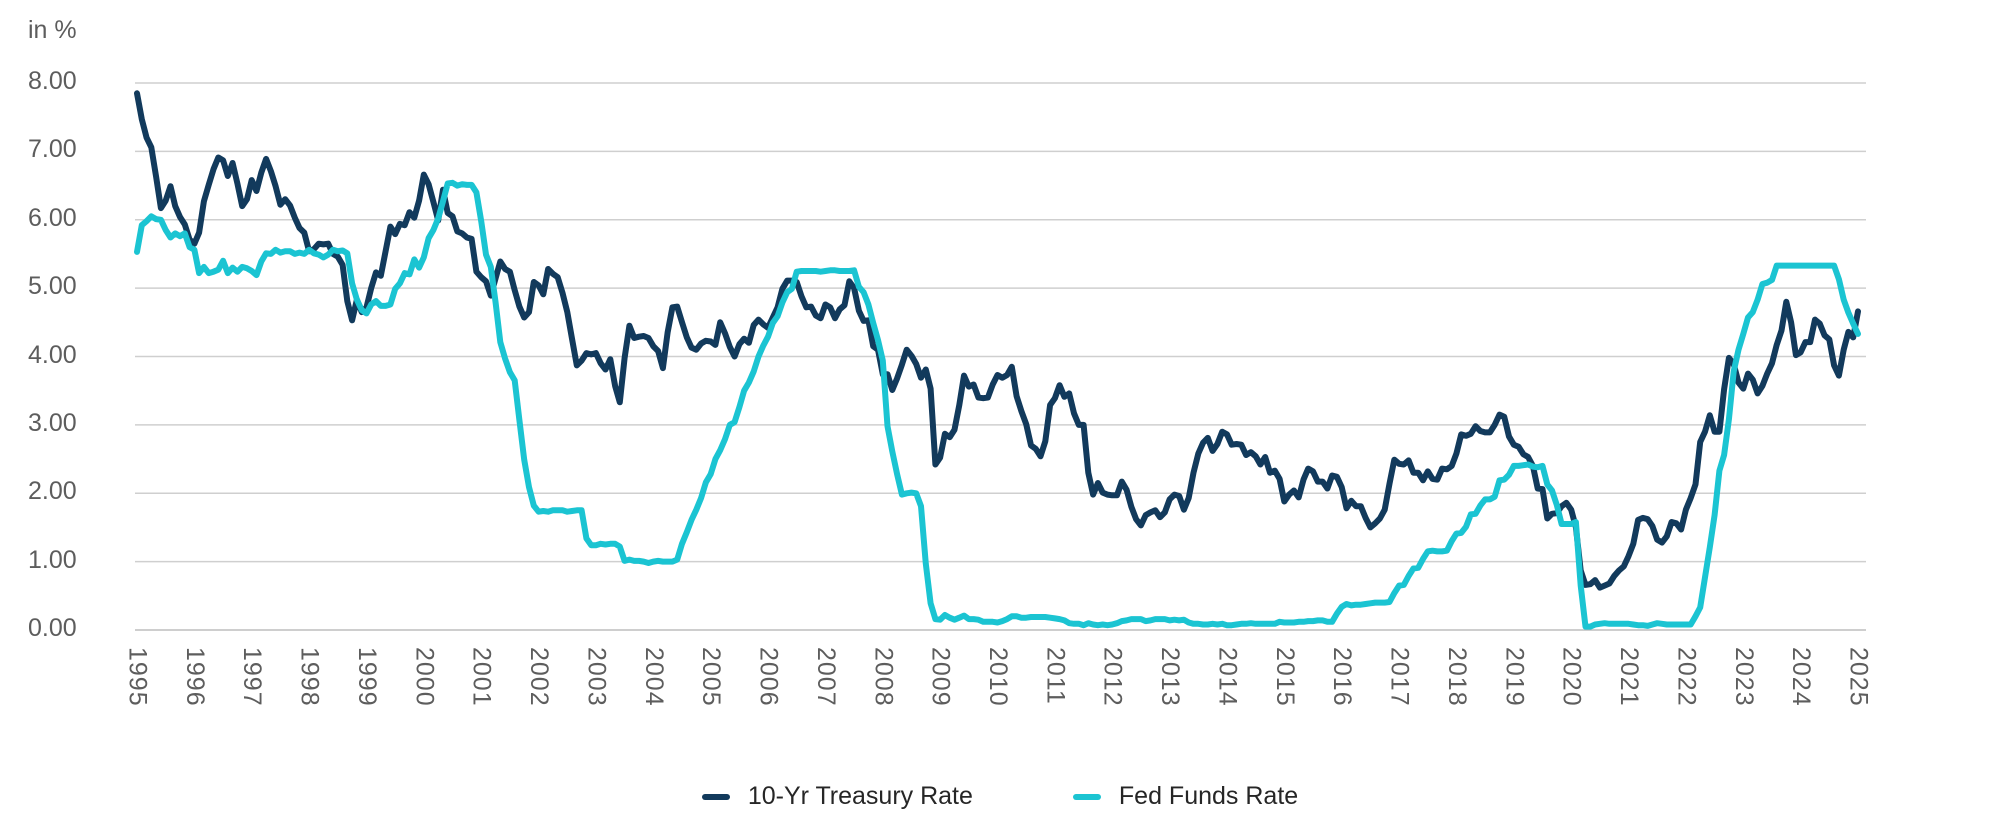 This screenshot has height=829, width=2000. What do you see at coordinates (52, 286) in the screenshot?
I see `y-tick-label: 5.00` at bounding box center [52, 286].